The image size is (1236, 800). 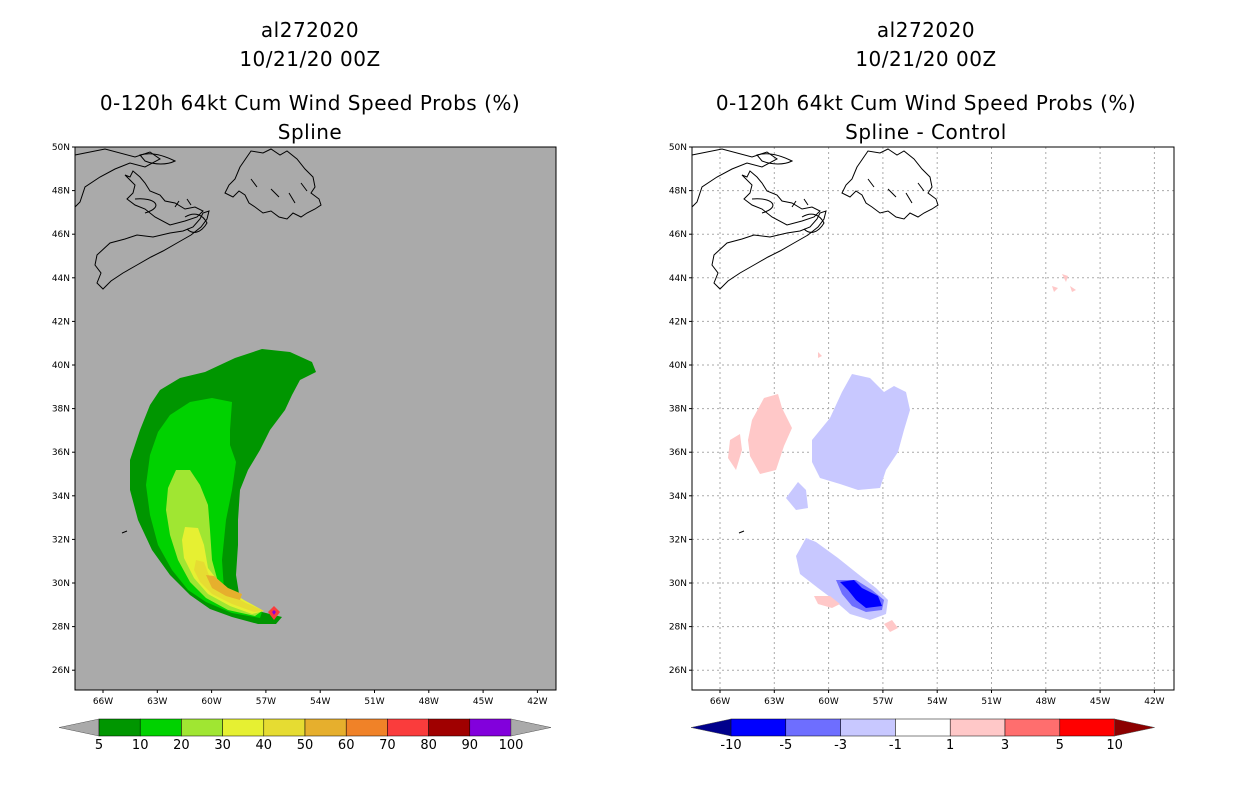 I want to click on prob-30-contour, so click(x=223, y=570).